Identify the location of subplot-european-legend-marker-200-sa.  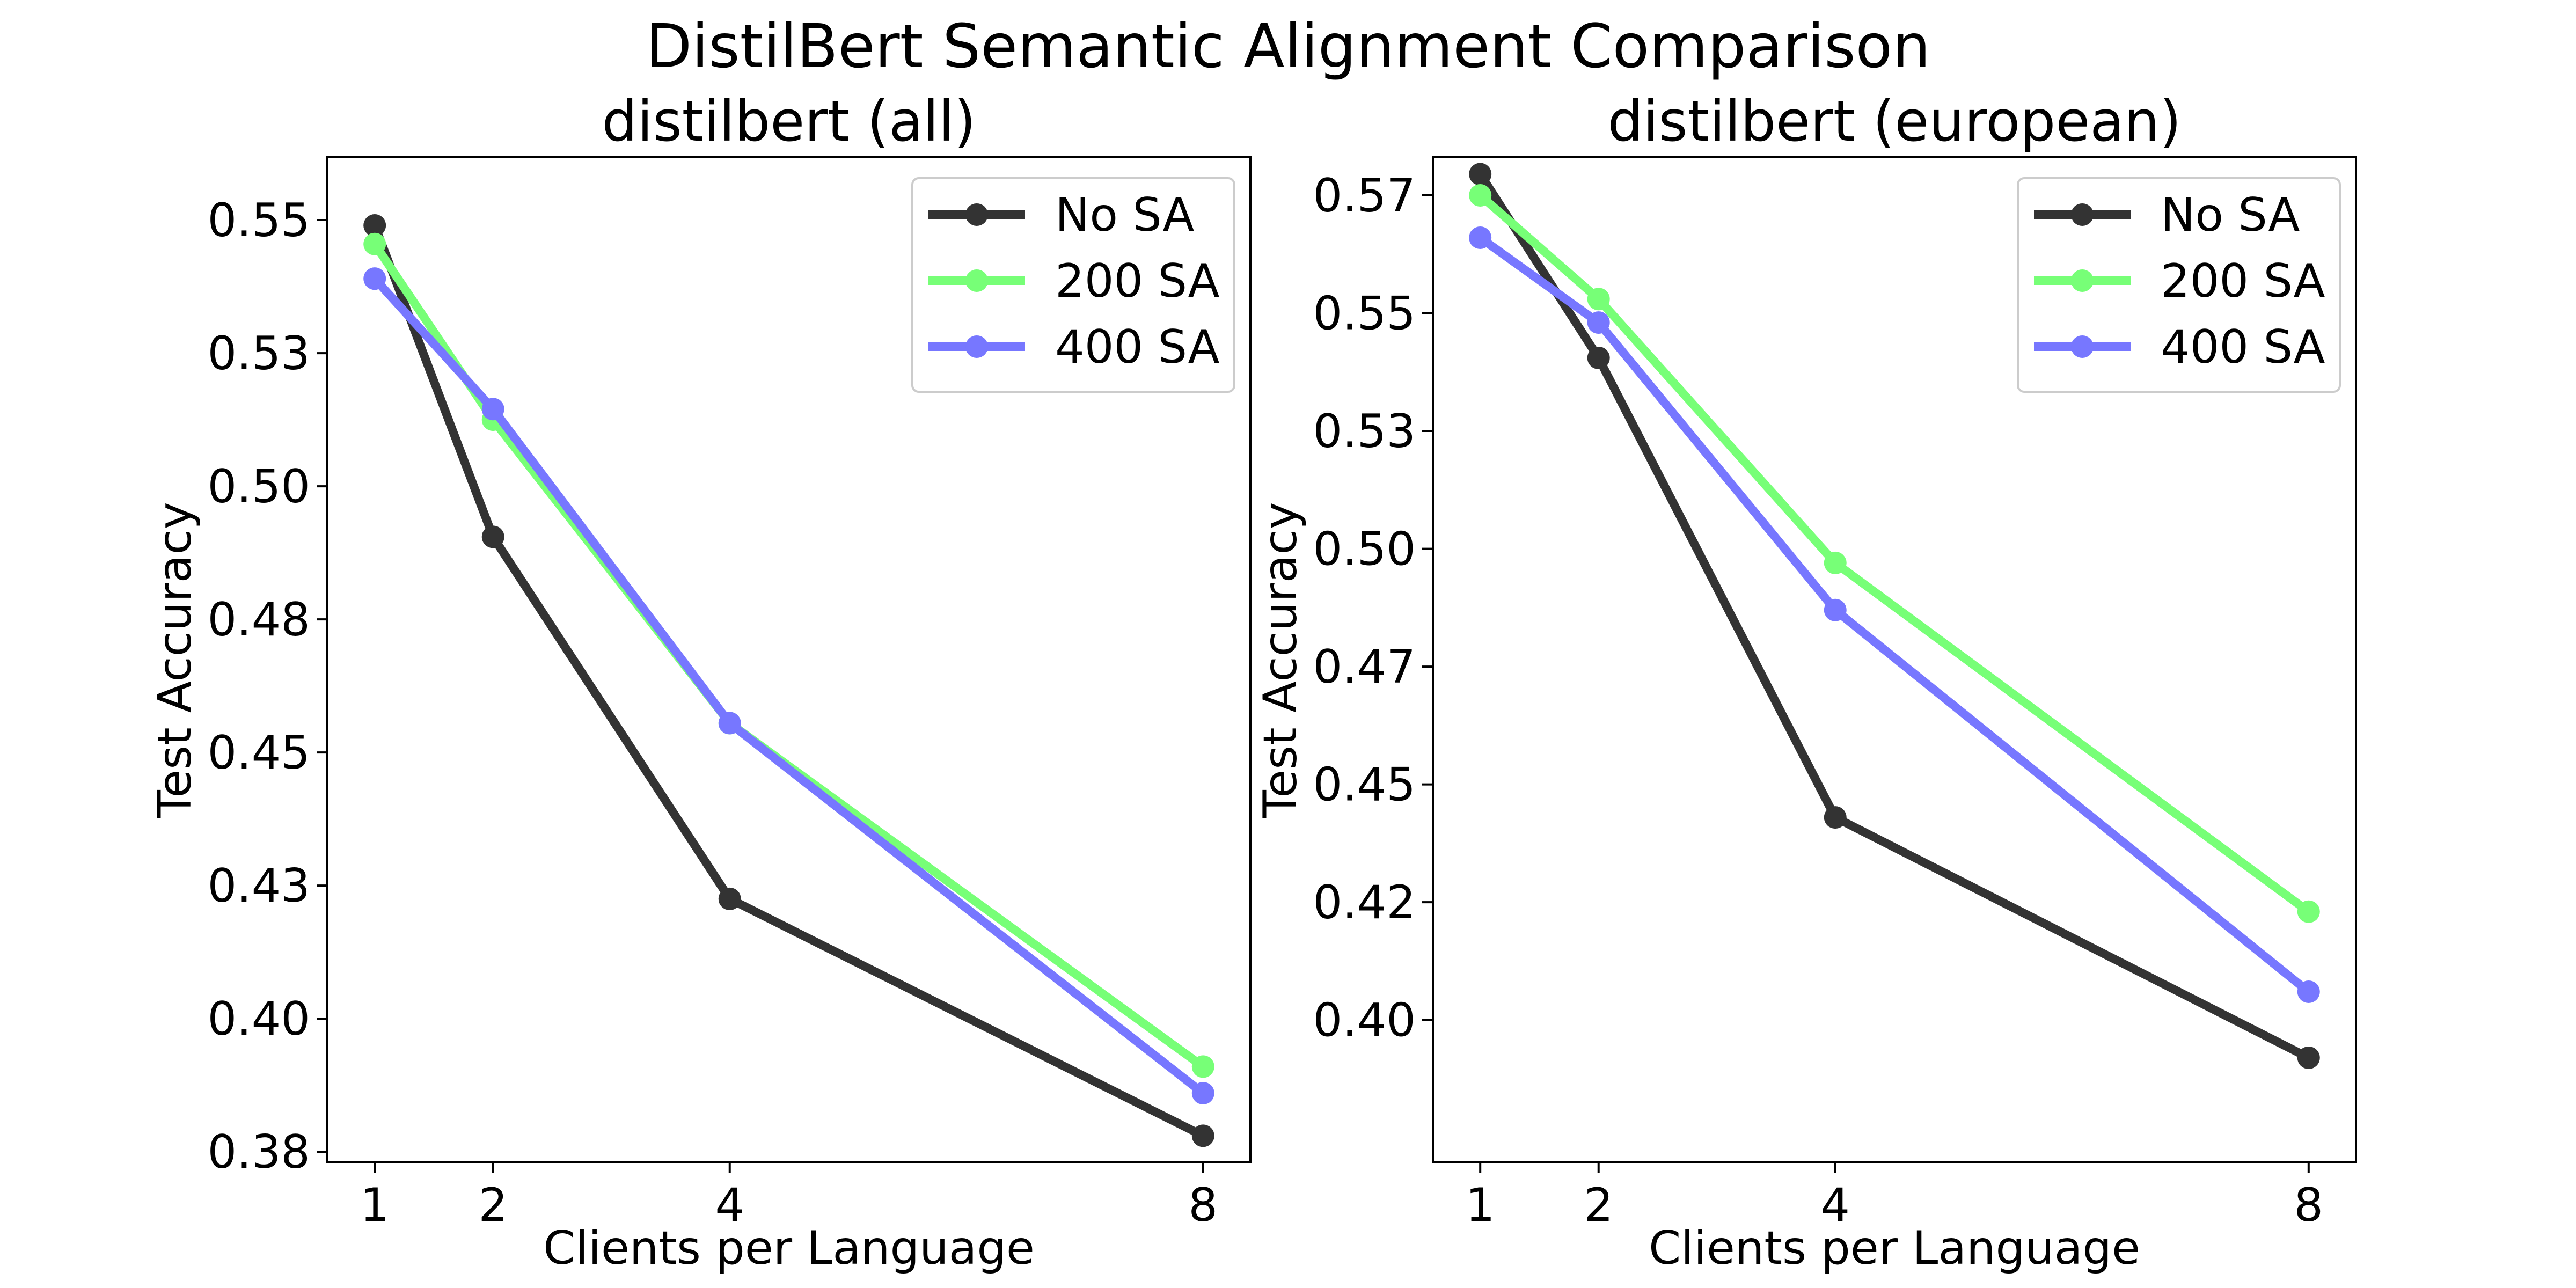
(2082, 280).